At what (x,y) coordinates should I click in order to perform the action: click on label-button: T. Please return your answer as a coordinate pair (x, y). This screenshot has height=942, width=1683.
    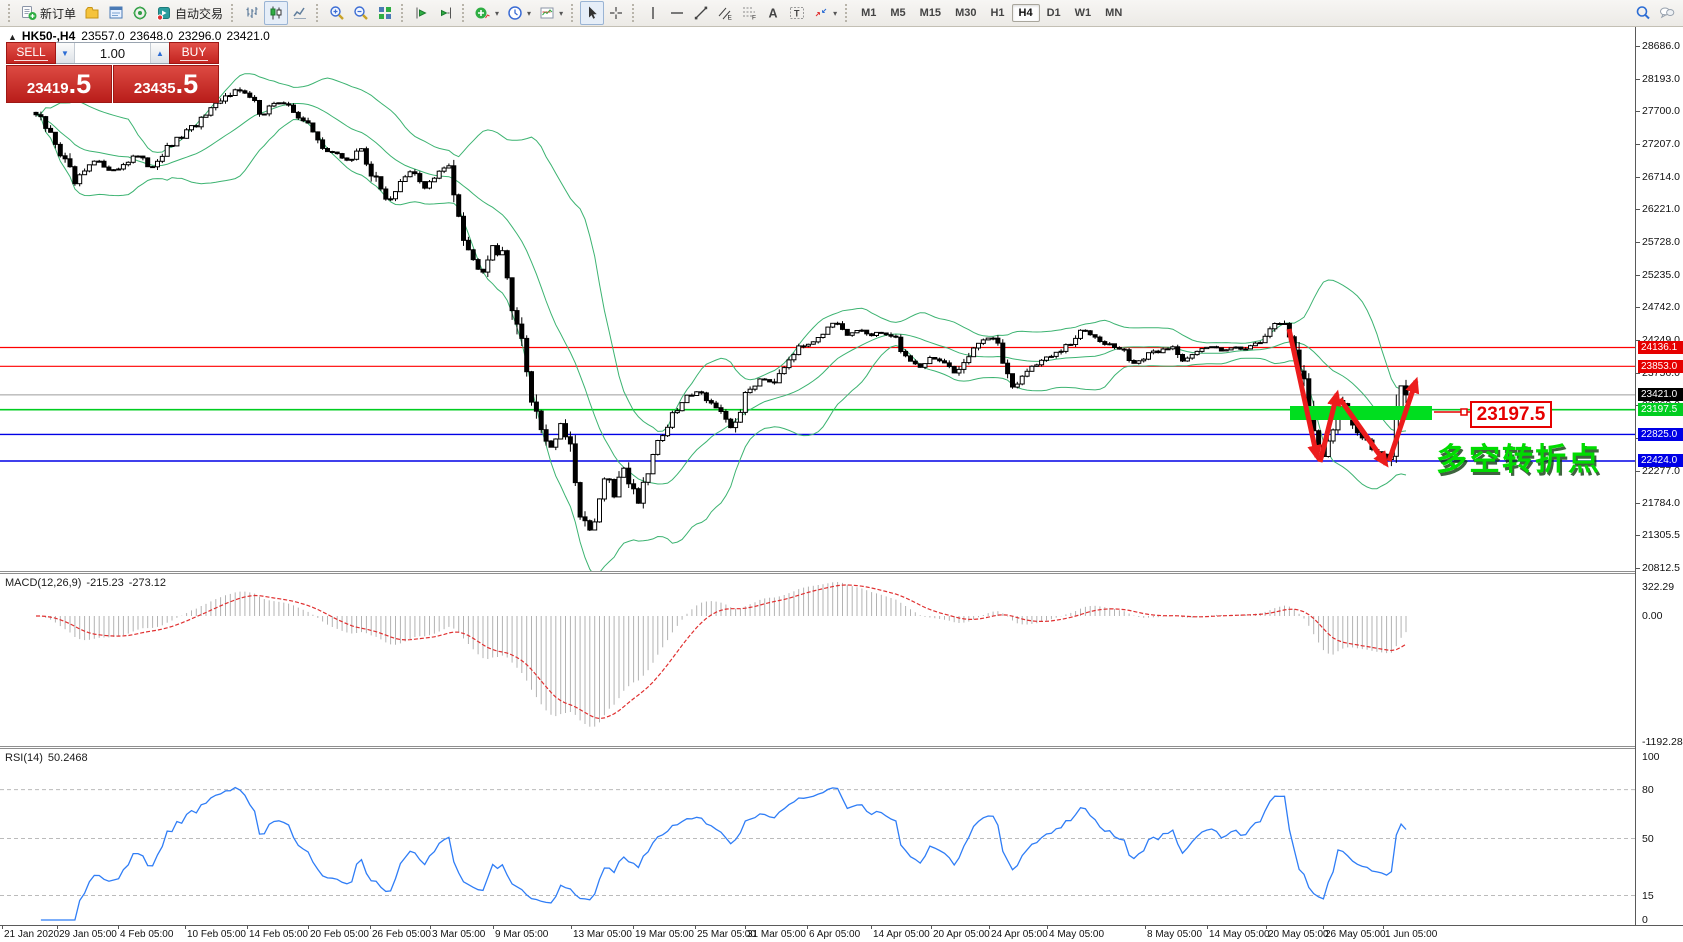
    Looking at the image, I should click on (797, 13).